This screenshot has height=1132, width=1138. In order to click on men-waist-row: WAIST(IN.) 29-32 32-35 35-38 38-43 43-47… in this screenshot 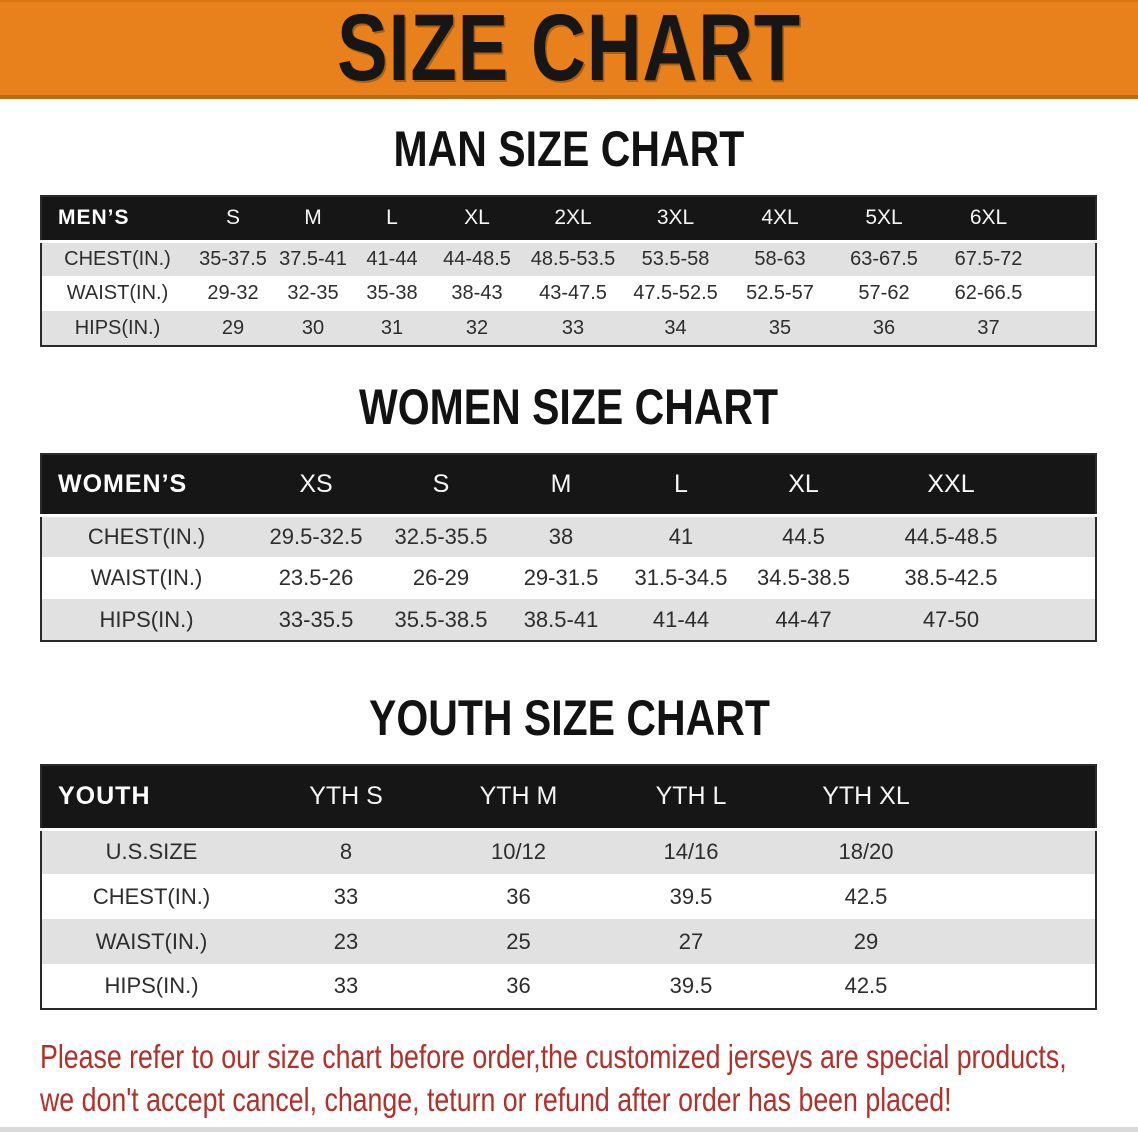, I will do `click(568, 293)`.